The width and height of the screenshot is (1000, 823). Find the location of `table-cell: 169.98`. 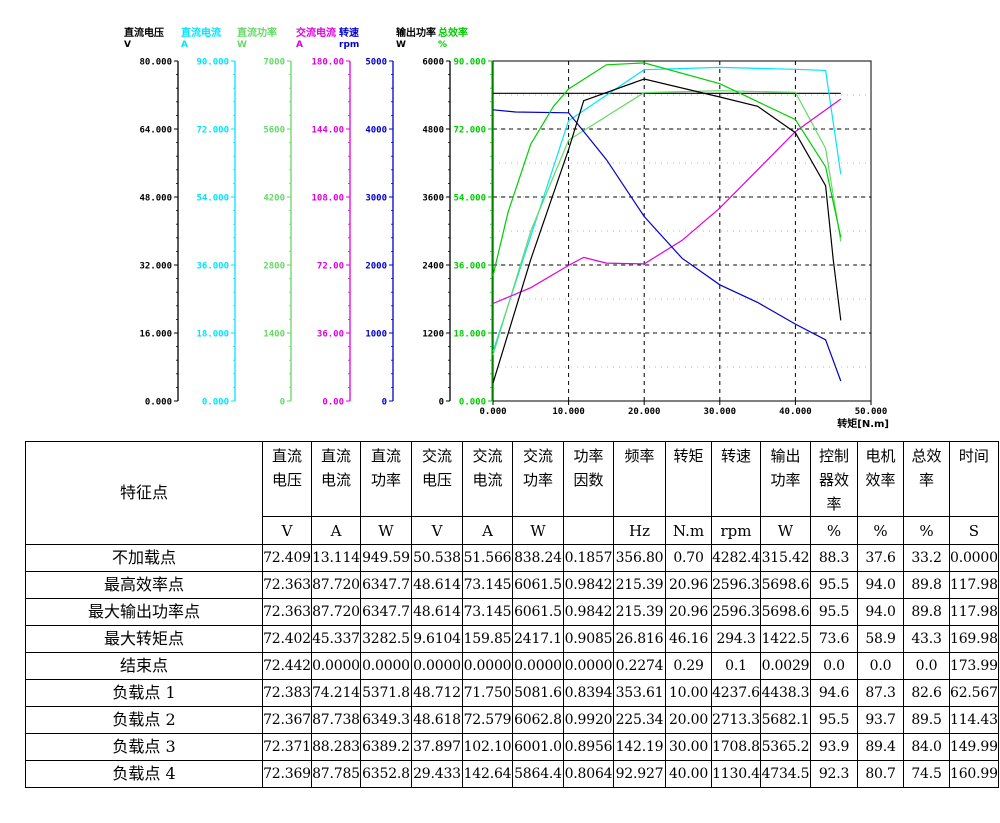

table-cell: 169.98 is located at coordinates (974, 639).